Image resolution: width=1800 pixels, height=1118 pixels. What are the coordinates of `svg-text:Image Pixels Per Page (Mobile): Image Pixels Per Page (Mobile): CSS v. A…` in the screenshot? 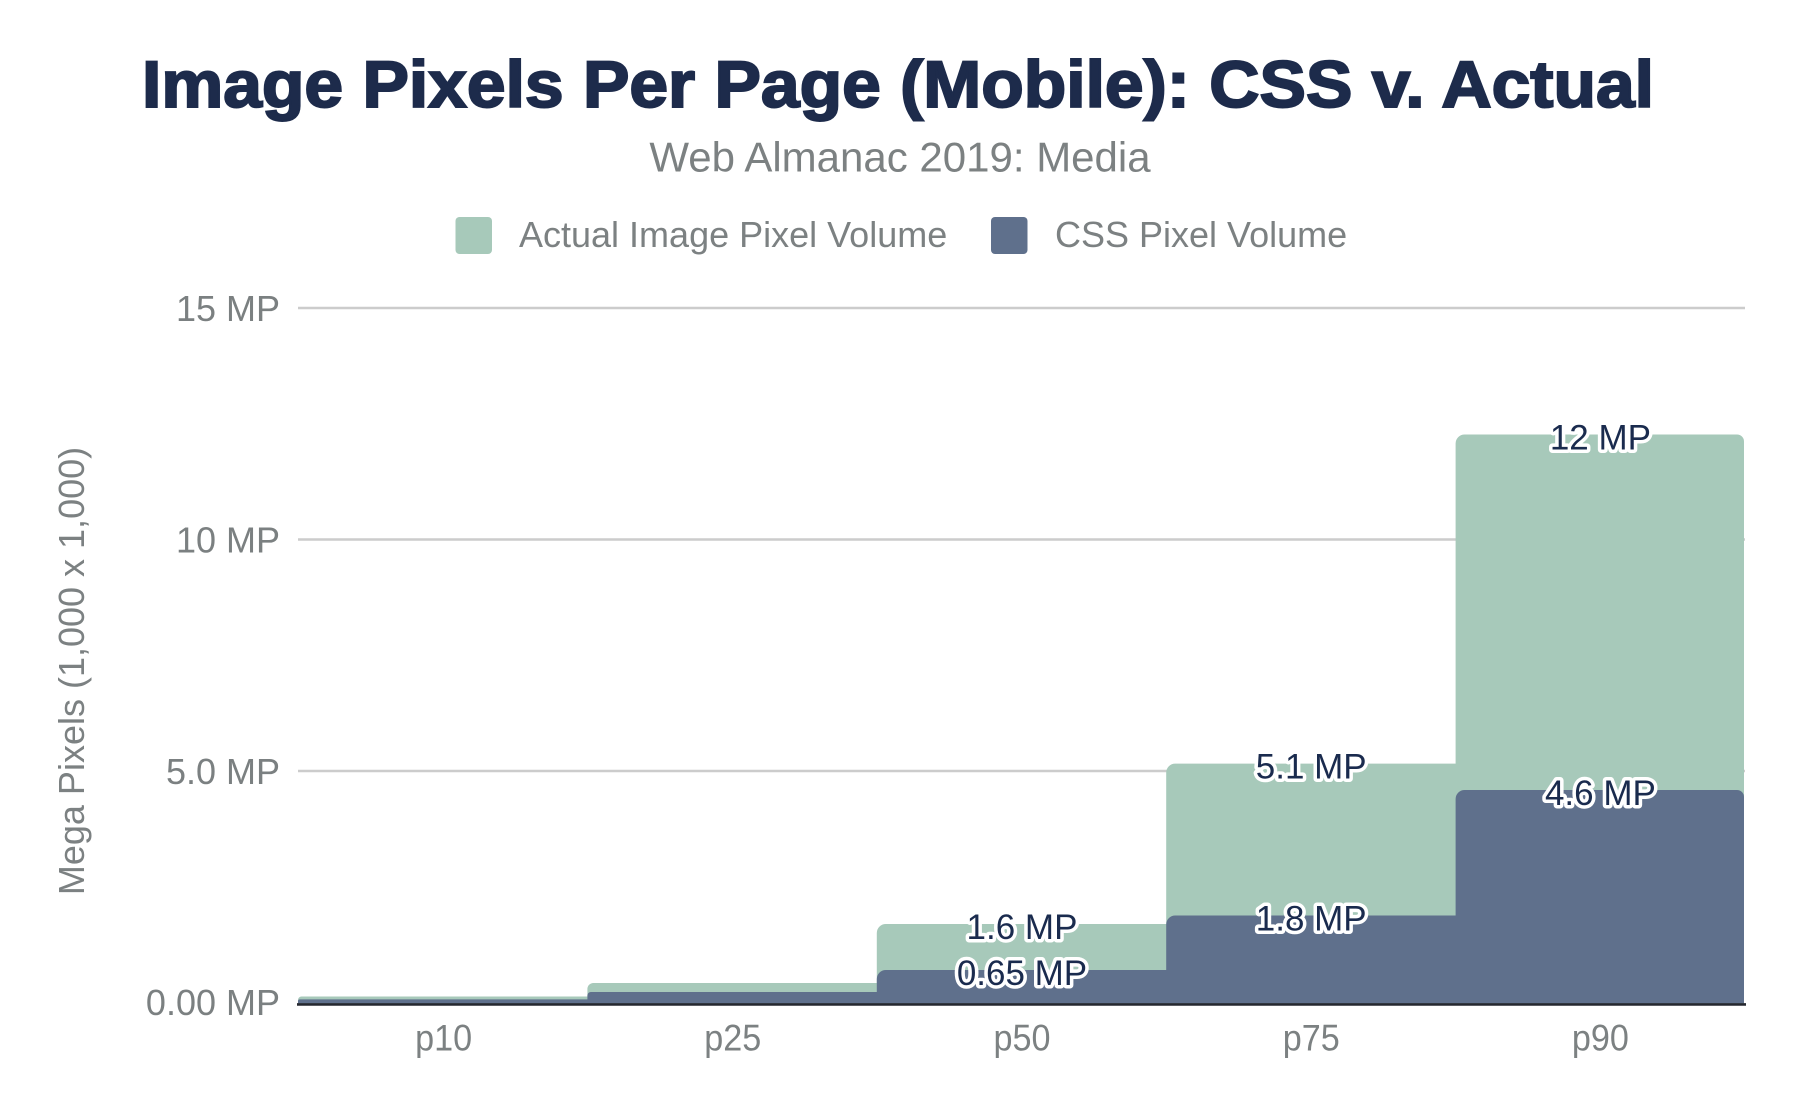 It's located at (898, 84).